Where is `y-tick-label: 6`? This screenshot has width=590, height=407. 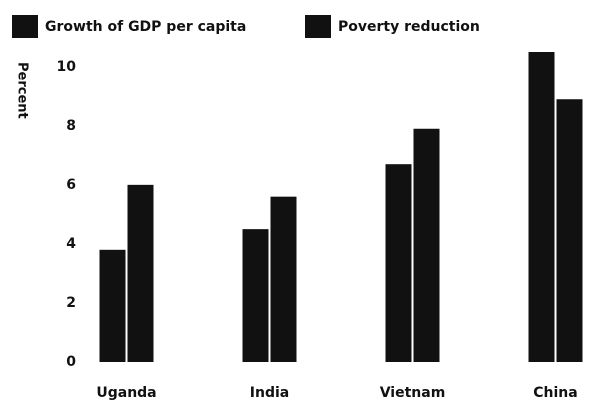
y-tick-label: 6 is located at coordinates (71, 185).